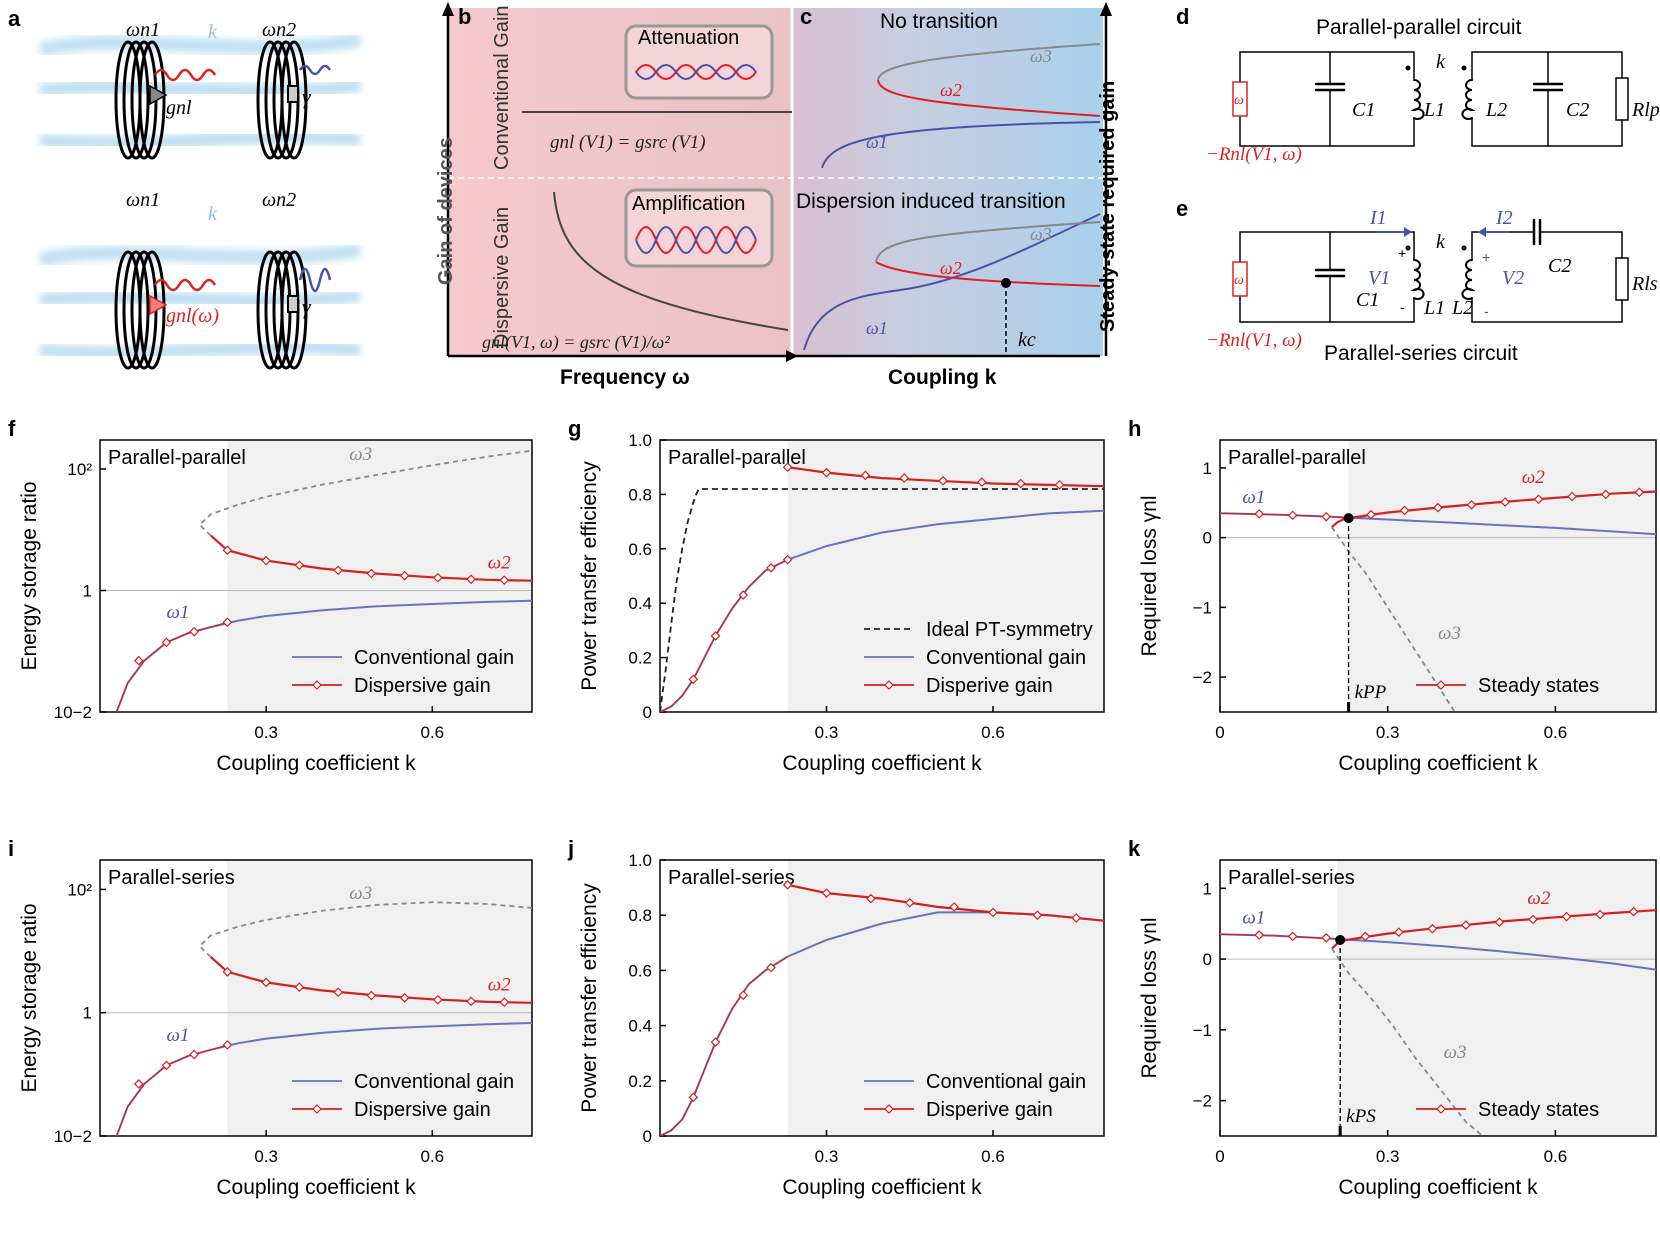 Image resolution: width=1660 pixels, height=1240 pixels. Describe the element at coordinates (988, 274) in the screenshot. I see `c-bottom-w2` at that location.